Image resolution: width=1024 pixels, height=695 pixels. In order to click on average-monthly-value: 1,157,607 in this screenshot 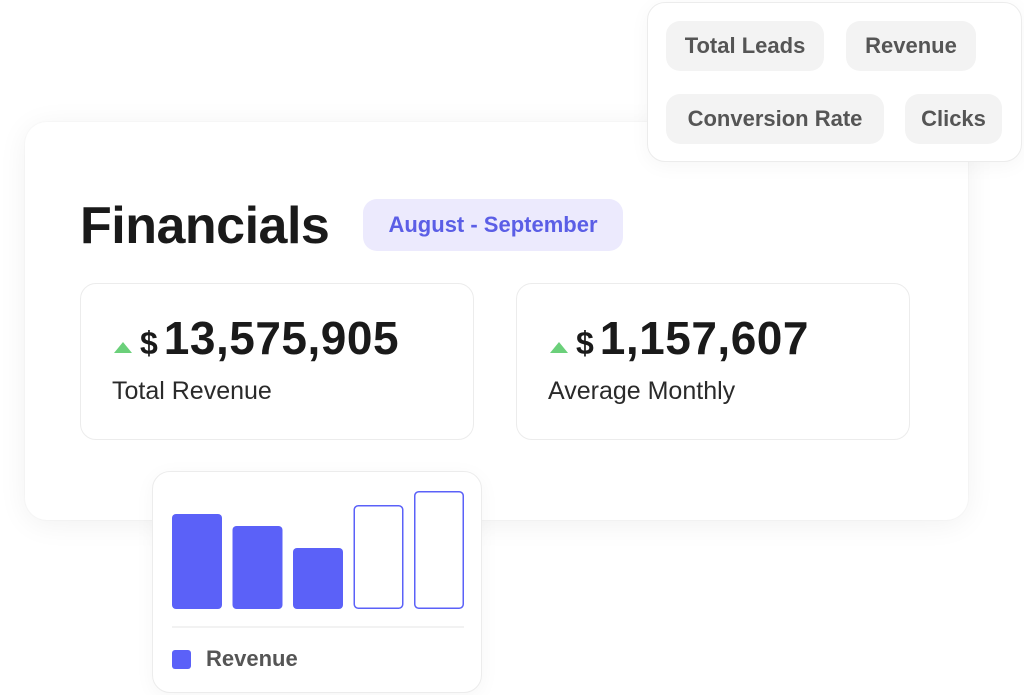, I will do `click(704, 338)`.